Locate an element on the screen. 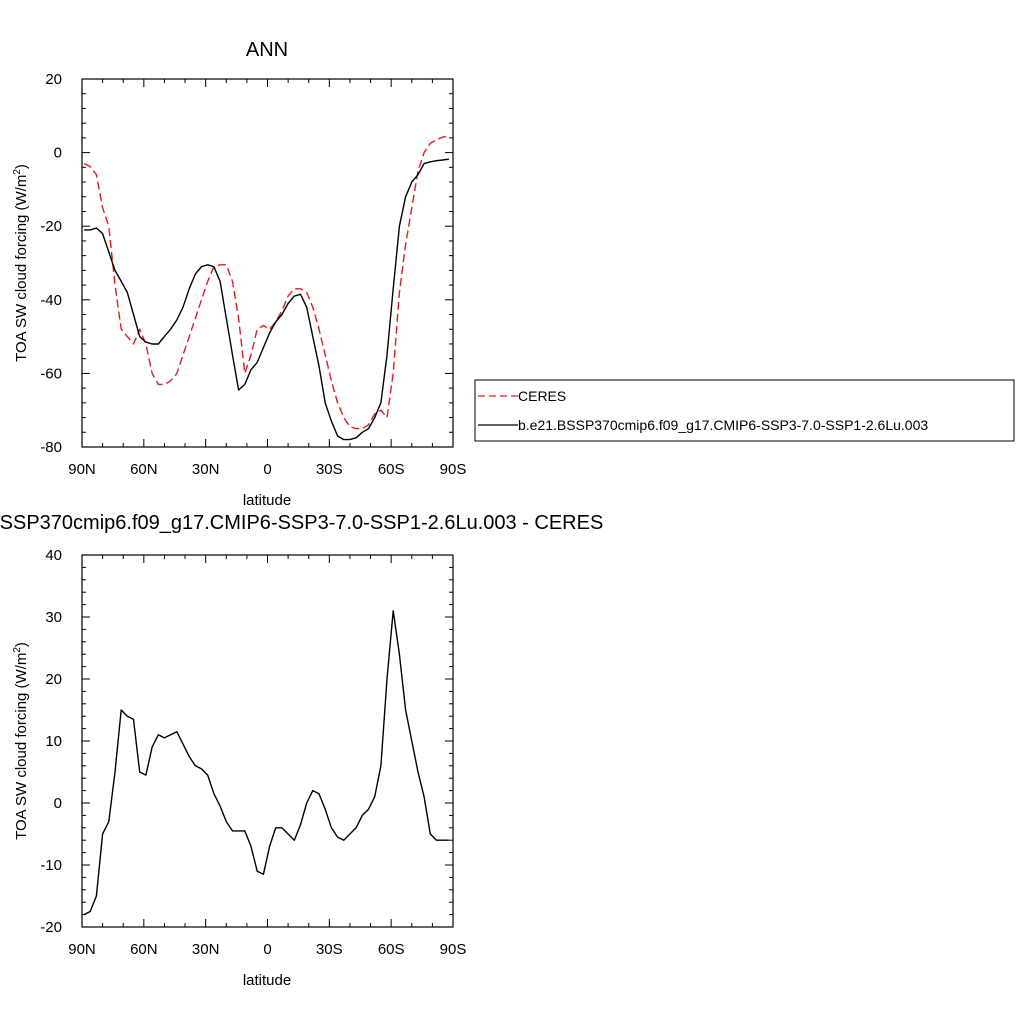 This screenshot has height=1024, width=1024. top-ytick-label: -80 is located at coordinates (51, 447).